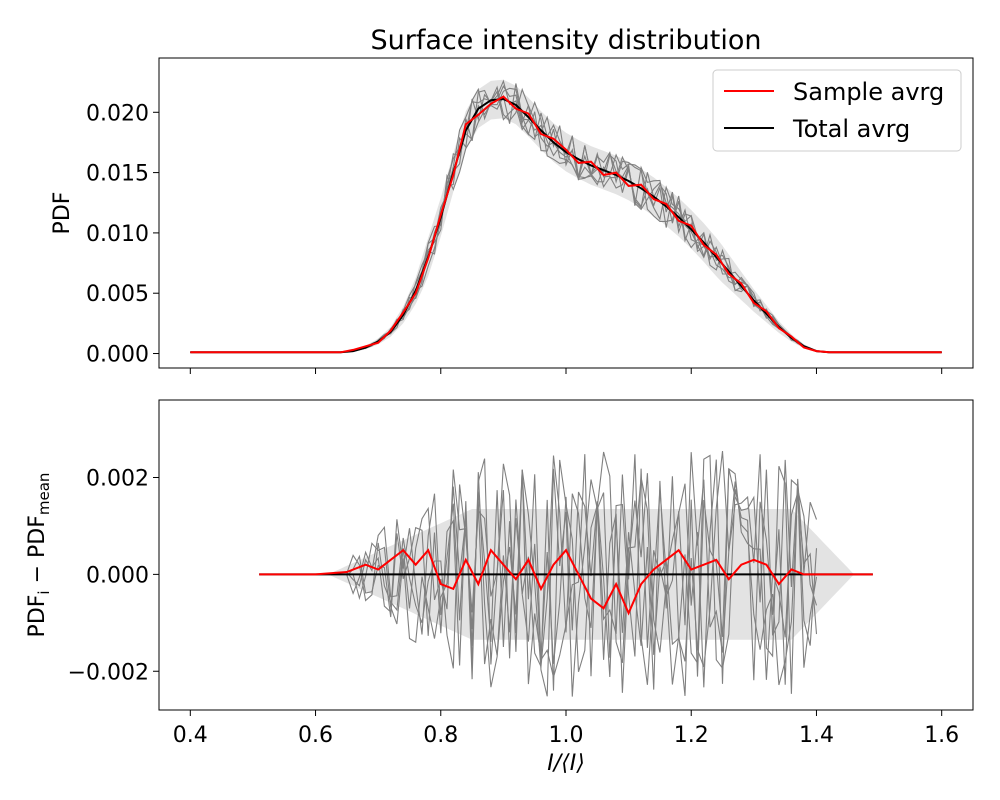  I want to click on bottom-x-tick-label-0: 0.4, so click(190, 735).